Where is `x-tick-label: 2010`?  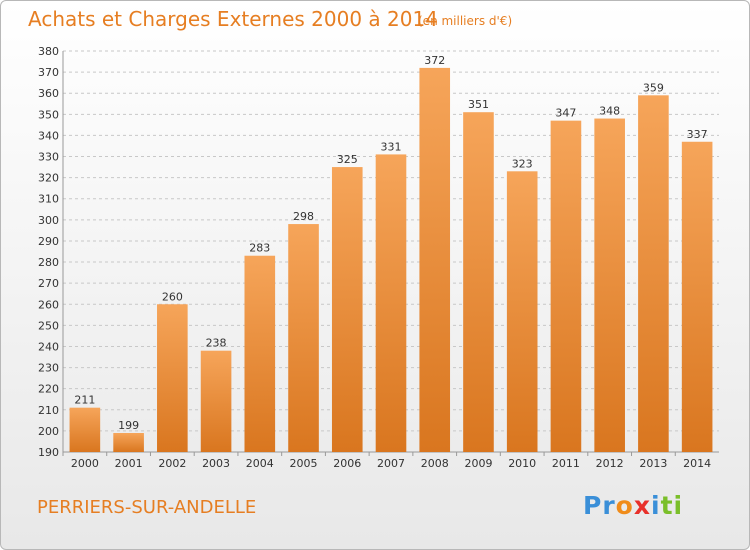 x-tick-label: 2010 is located at coordinates (522, 463).